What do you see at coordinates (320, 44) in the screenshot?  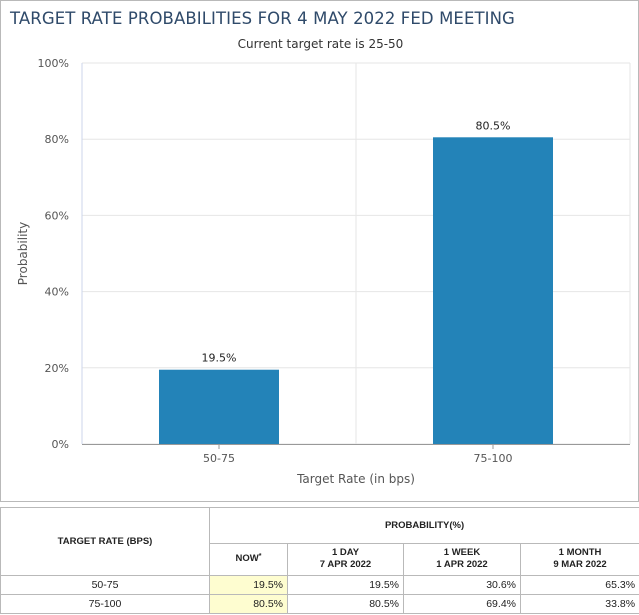 I see `chart-subtitle: Current target rate is 25-50` at bounding box center [320, 44].